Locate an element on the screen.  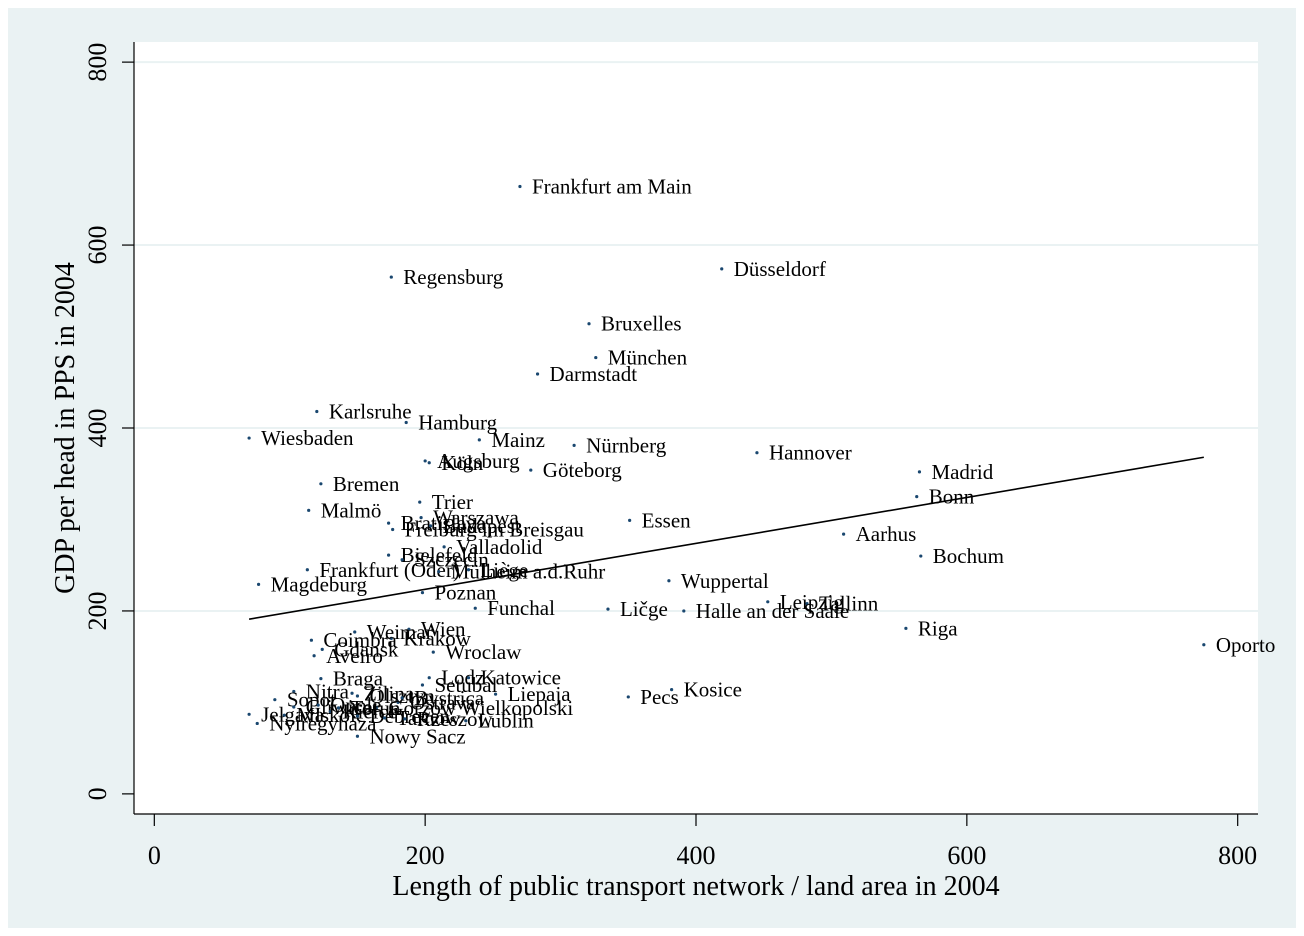
point-label: Gorzow Wielkopolski is located at coordinates (480, 708).